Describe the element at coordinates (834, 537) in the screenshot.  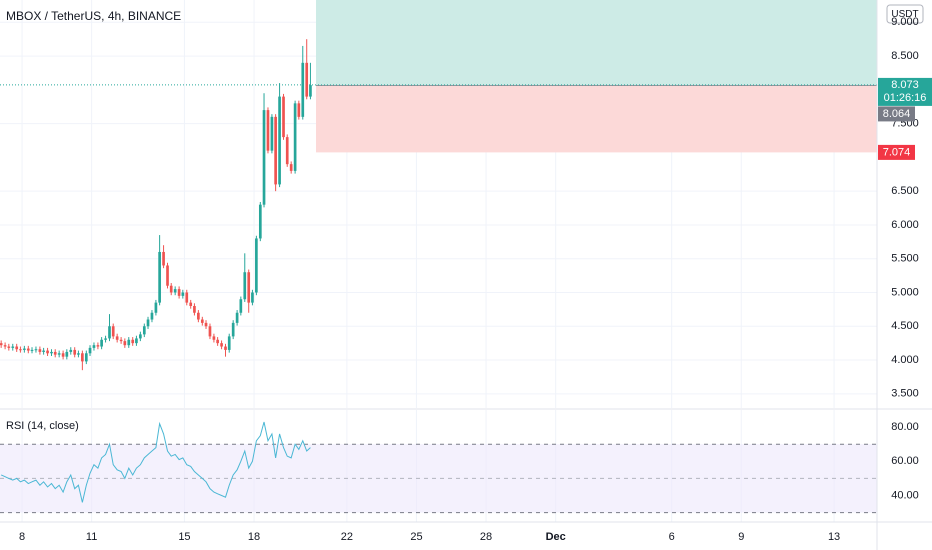
I see `x-tick-label: 13` at that location.